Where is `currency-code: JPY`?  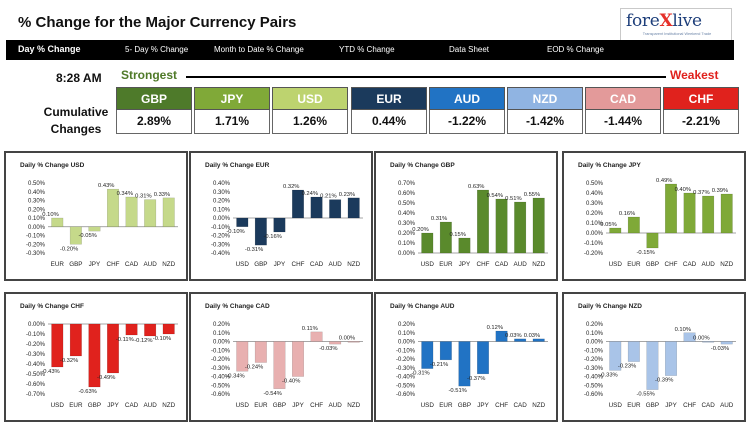 currency-code: JPY is located at coordinates (232, 98).